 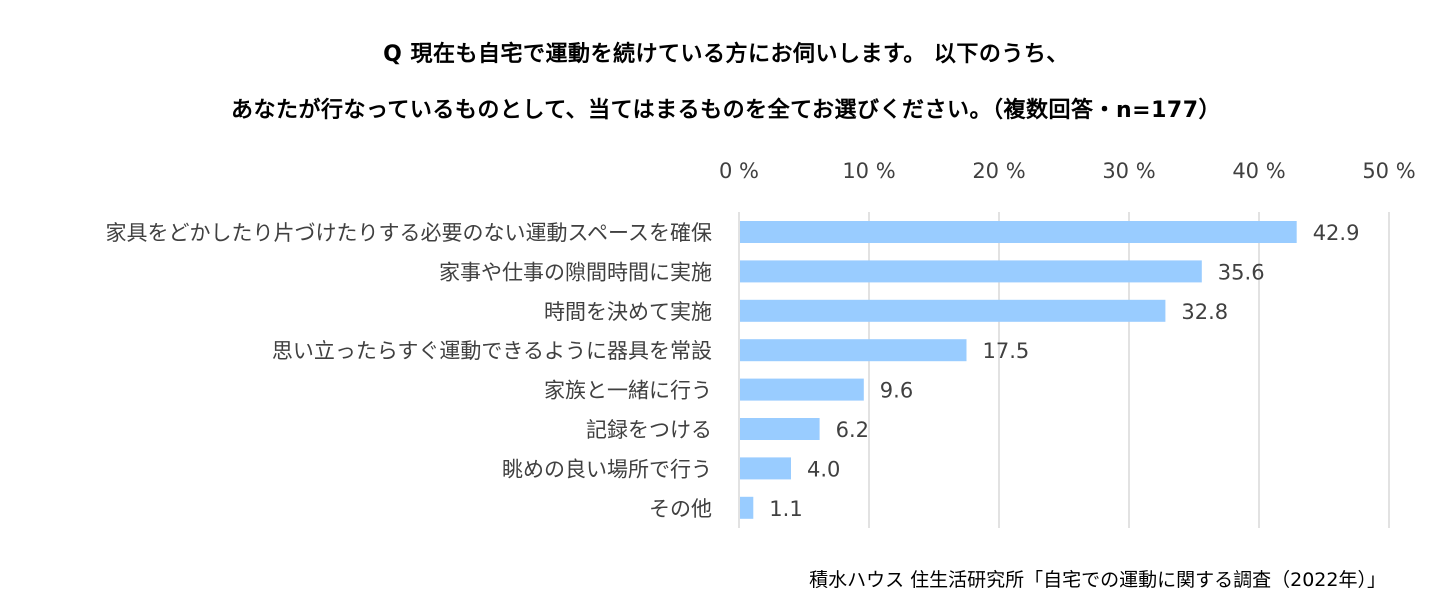 What do you see at coordinates (1336, 233) in the screenshot?
I see `value-label: 42.9` at bounding box center [1336, 233].